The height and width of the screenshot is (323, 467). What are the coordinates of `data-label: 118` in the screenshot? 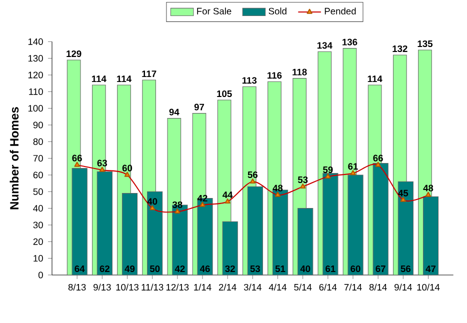 It's located at (299, 72).